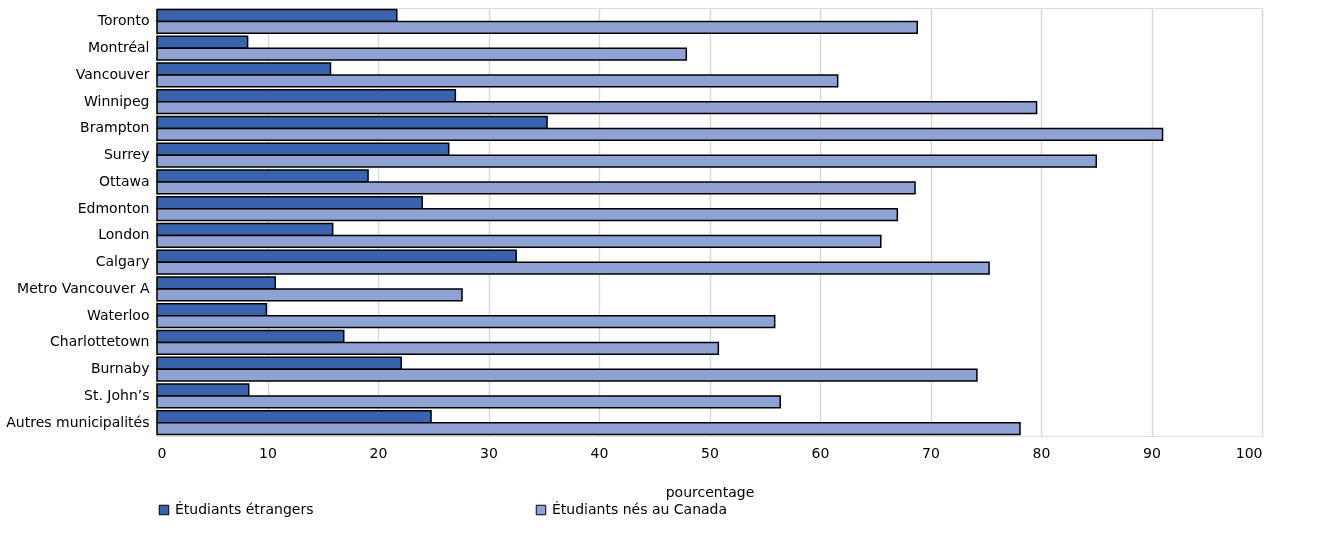 The width and height of the screenshot is (1336, 535). What do you see at coordinates (1249, 452) in the screenshot?
I see `x-tick-label: 100` at bounding box center [1249, 452].